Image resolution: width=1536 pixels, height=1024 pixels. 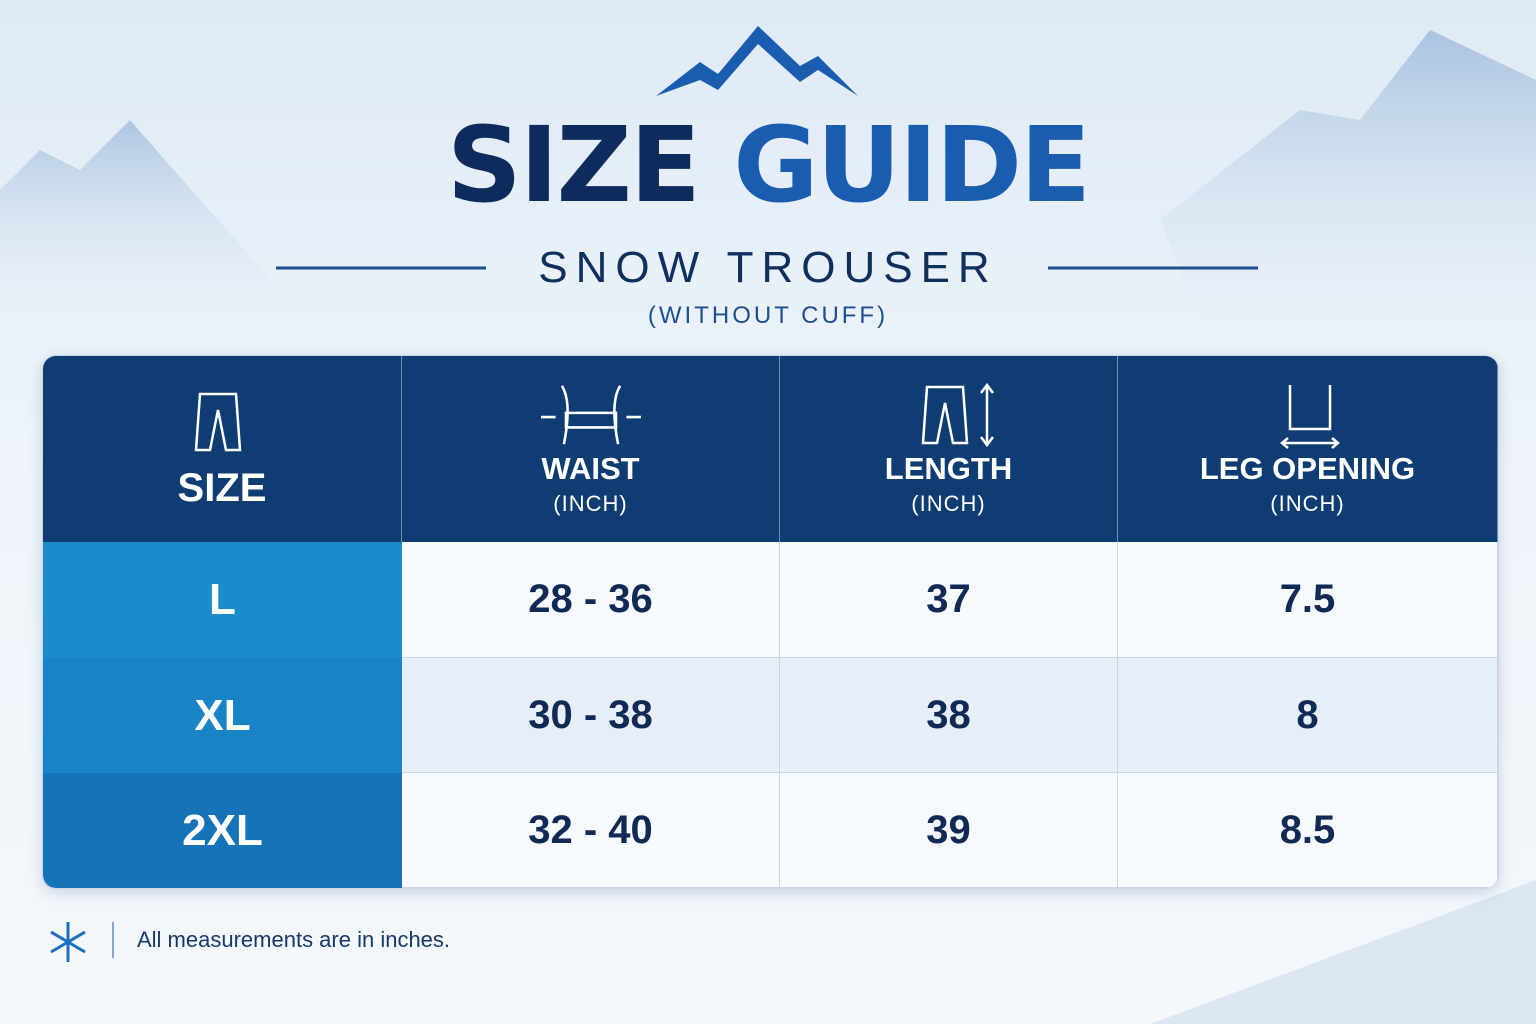 I want to click on cell-text: 7.5, so click(x=1307, y=599).